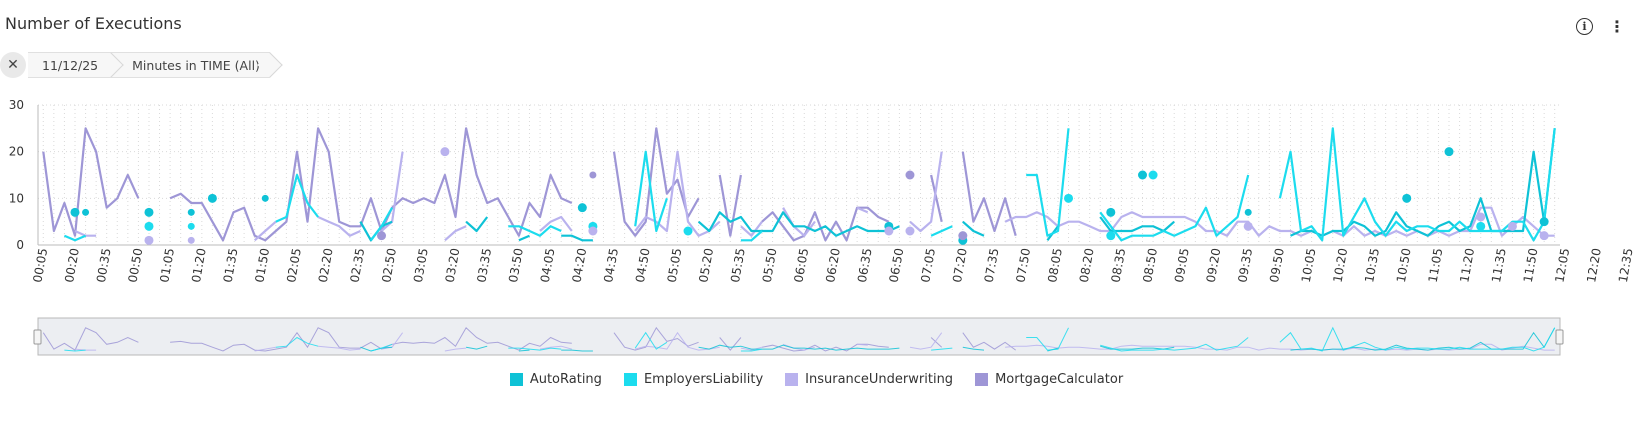 The image size is (1633, 435). I want to click on legend-label-employersliability: EmployersLiability, so click(703, 379).